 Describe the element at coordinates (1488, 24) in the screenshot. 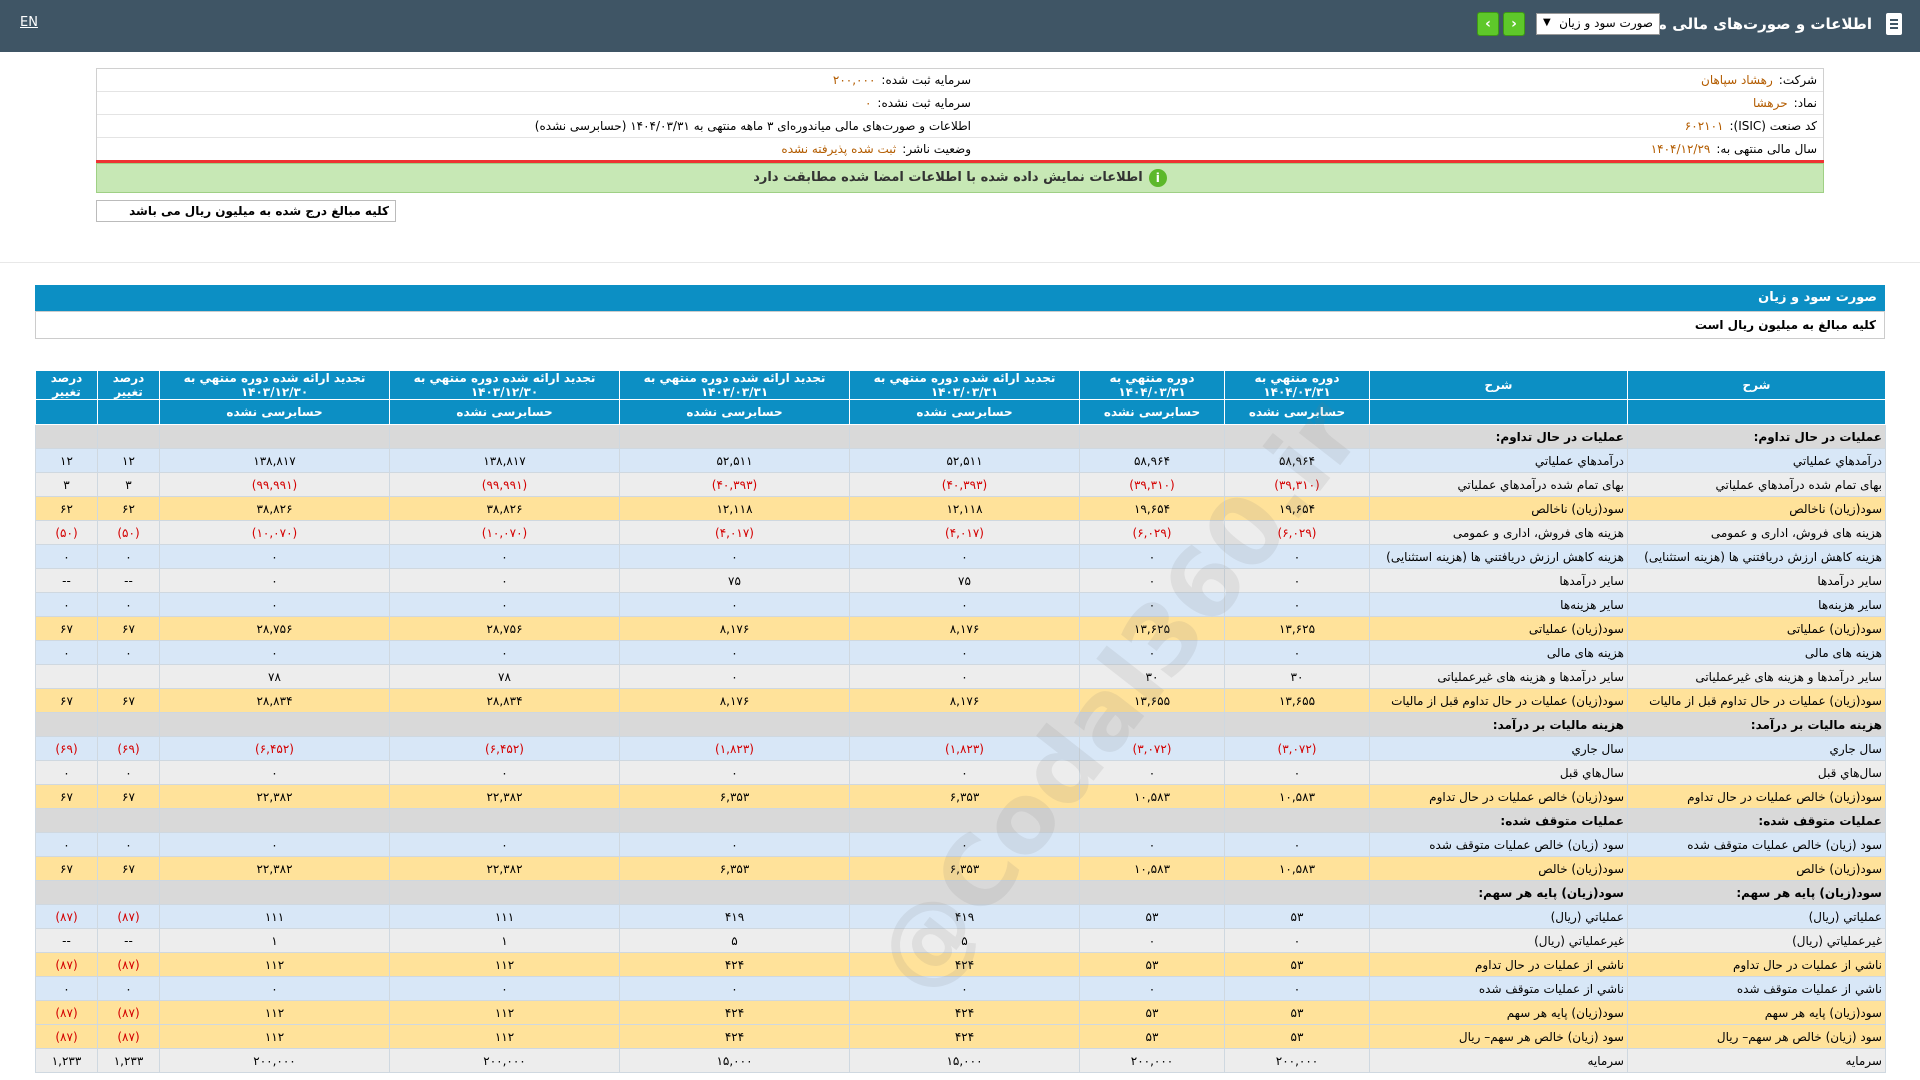

I see `next-report-button: ‹` at that location.